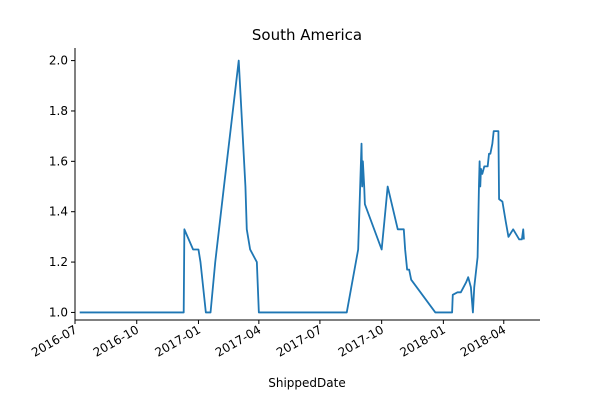 This screenshot has width=600, height=400. Describe the element at coordinates (58, 212) in the screenshot. I see `y-tick-label: 1.4` at that location.